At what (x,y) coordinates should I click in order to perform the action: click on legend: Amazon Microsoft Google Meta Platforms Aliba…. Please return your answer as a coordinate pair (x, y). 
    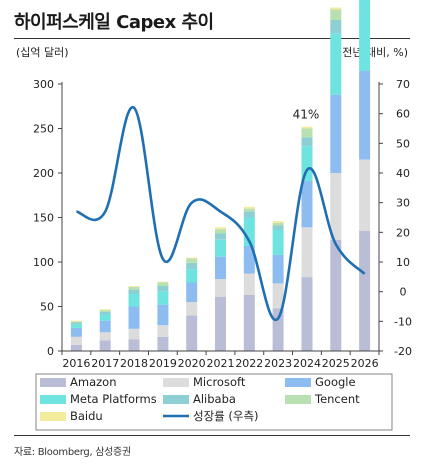
    Looking at the image, I should click on (200, 399).